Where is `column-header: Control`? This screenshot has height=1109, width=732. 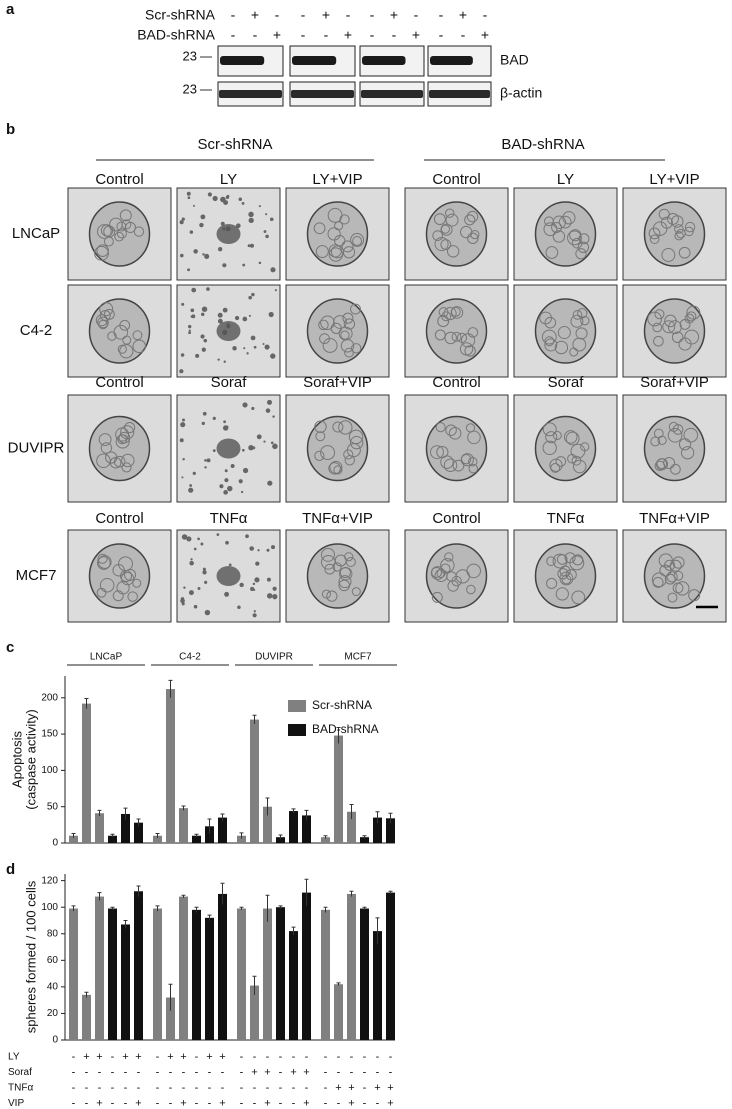
column-header: Control is located at coordinates (456, 179).